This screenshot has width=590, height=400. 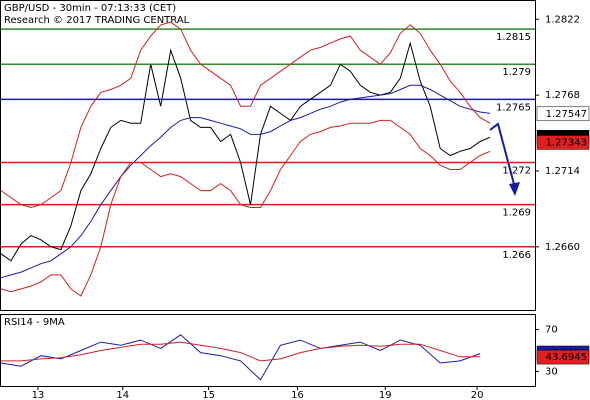 What do you see at coordinates (516, 213) in the screenshot?
I see `level-label: 1.269` at bounding box center [516, 213].